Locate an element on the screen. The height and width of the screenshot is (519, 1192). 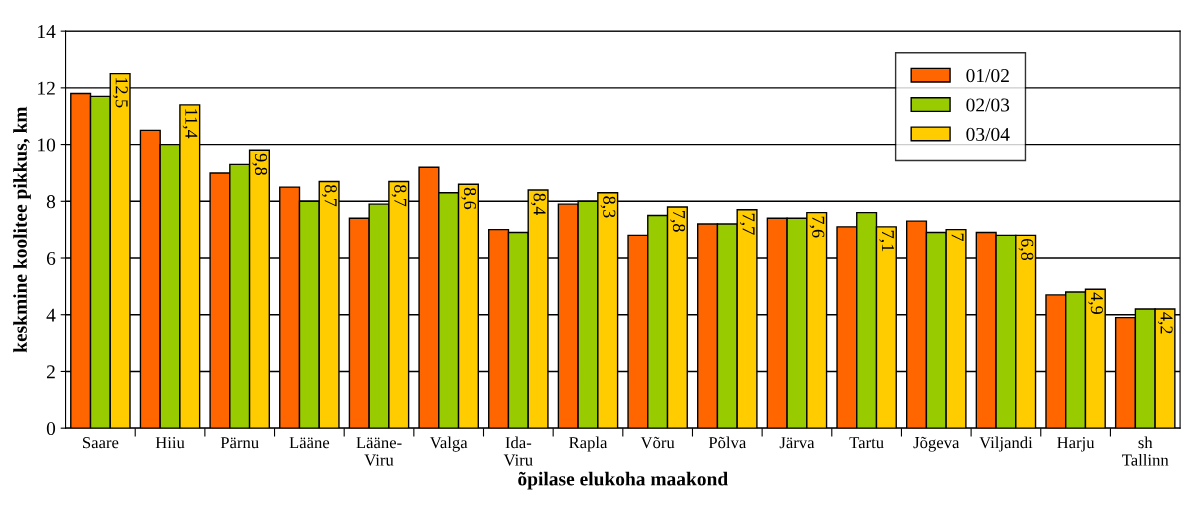
data-label: 7 is located at coordinates (957, 237).